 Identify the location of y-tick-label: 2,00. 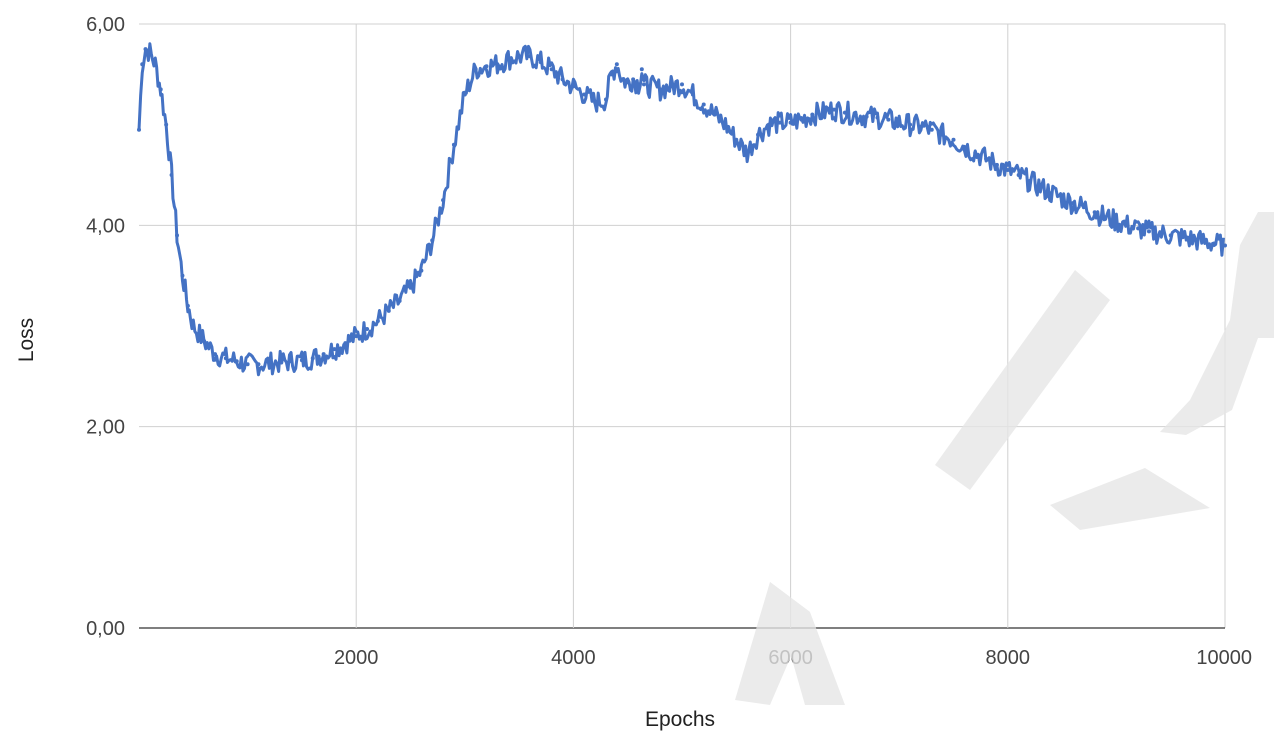
(105, 428).